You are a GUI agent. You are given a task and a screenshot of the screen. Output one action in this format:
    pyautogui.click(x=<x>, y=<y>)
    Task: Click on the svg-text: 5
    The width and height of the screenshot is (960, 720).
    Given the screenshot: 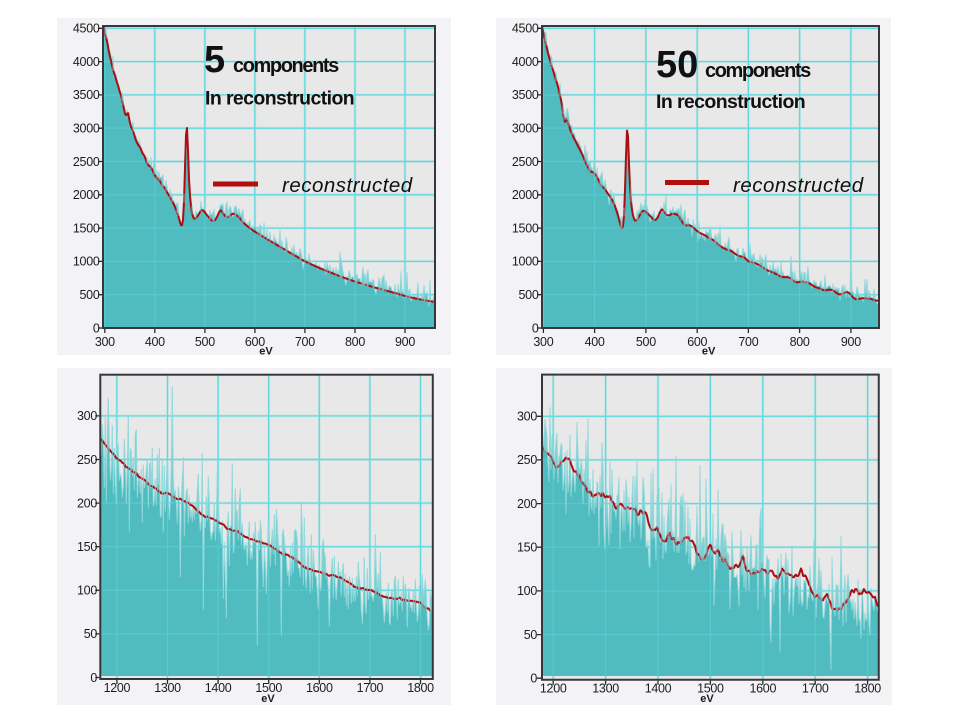 What is the action you would take?
    pyautogui.click(x=214, y=60)
    